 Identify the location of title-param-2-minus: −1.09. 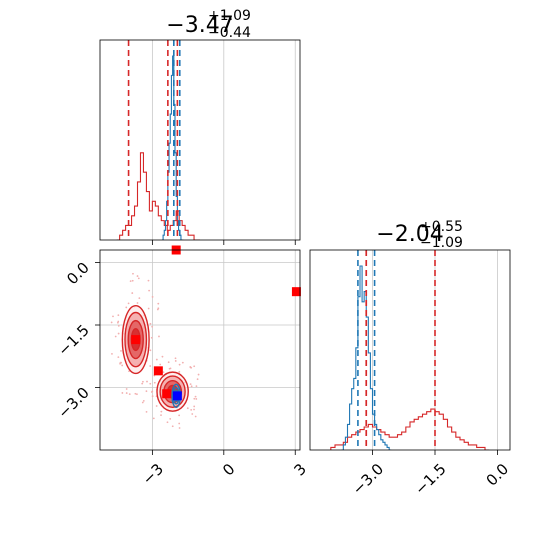
(441, 243).